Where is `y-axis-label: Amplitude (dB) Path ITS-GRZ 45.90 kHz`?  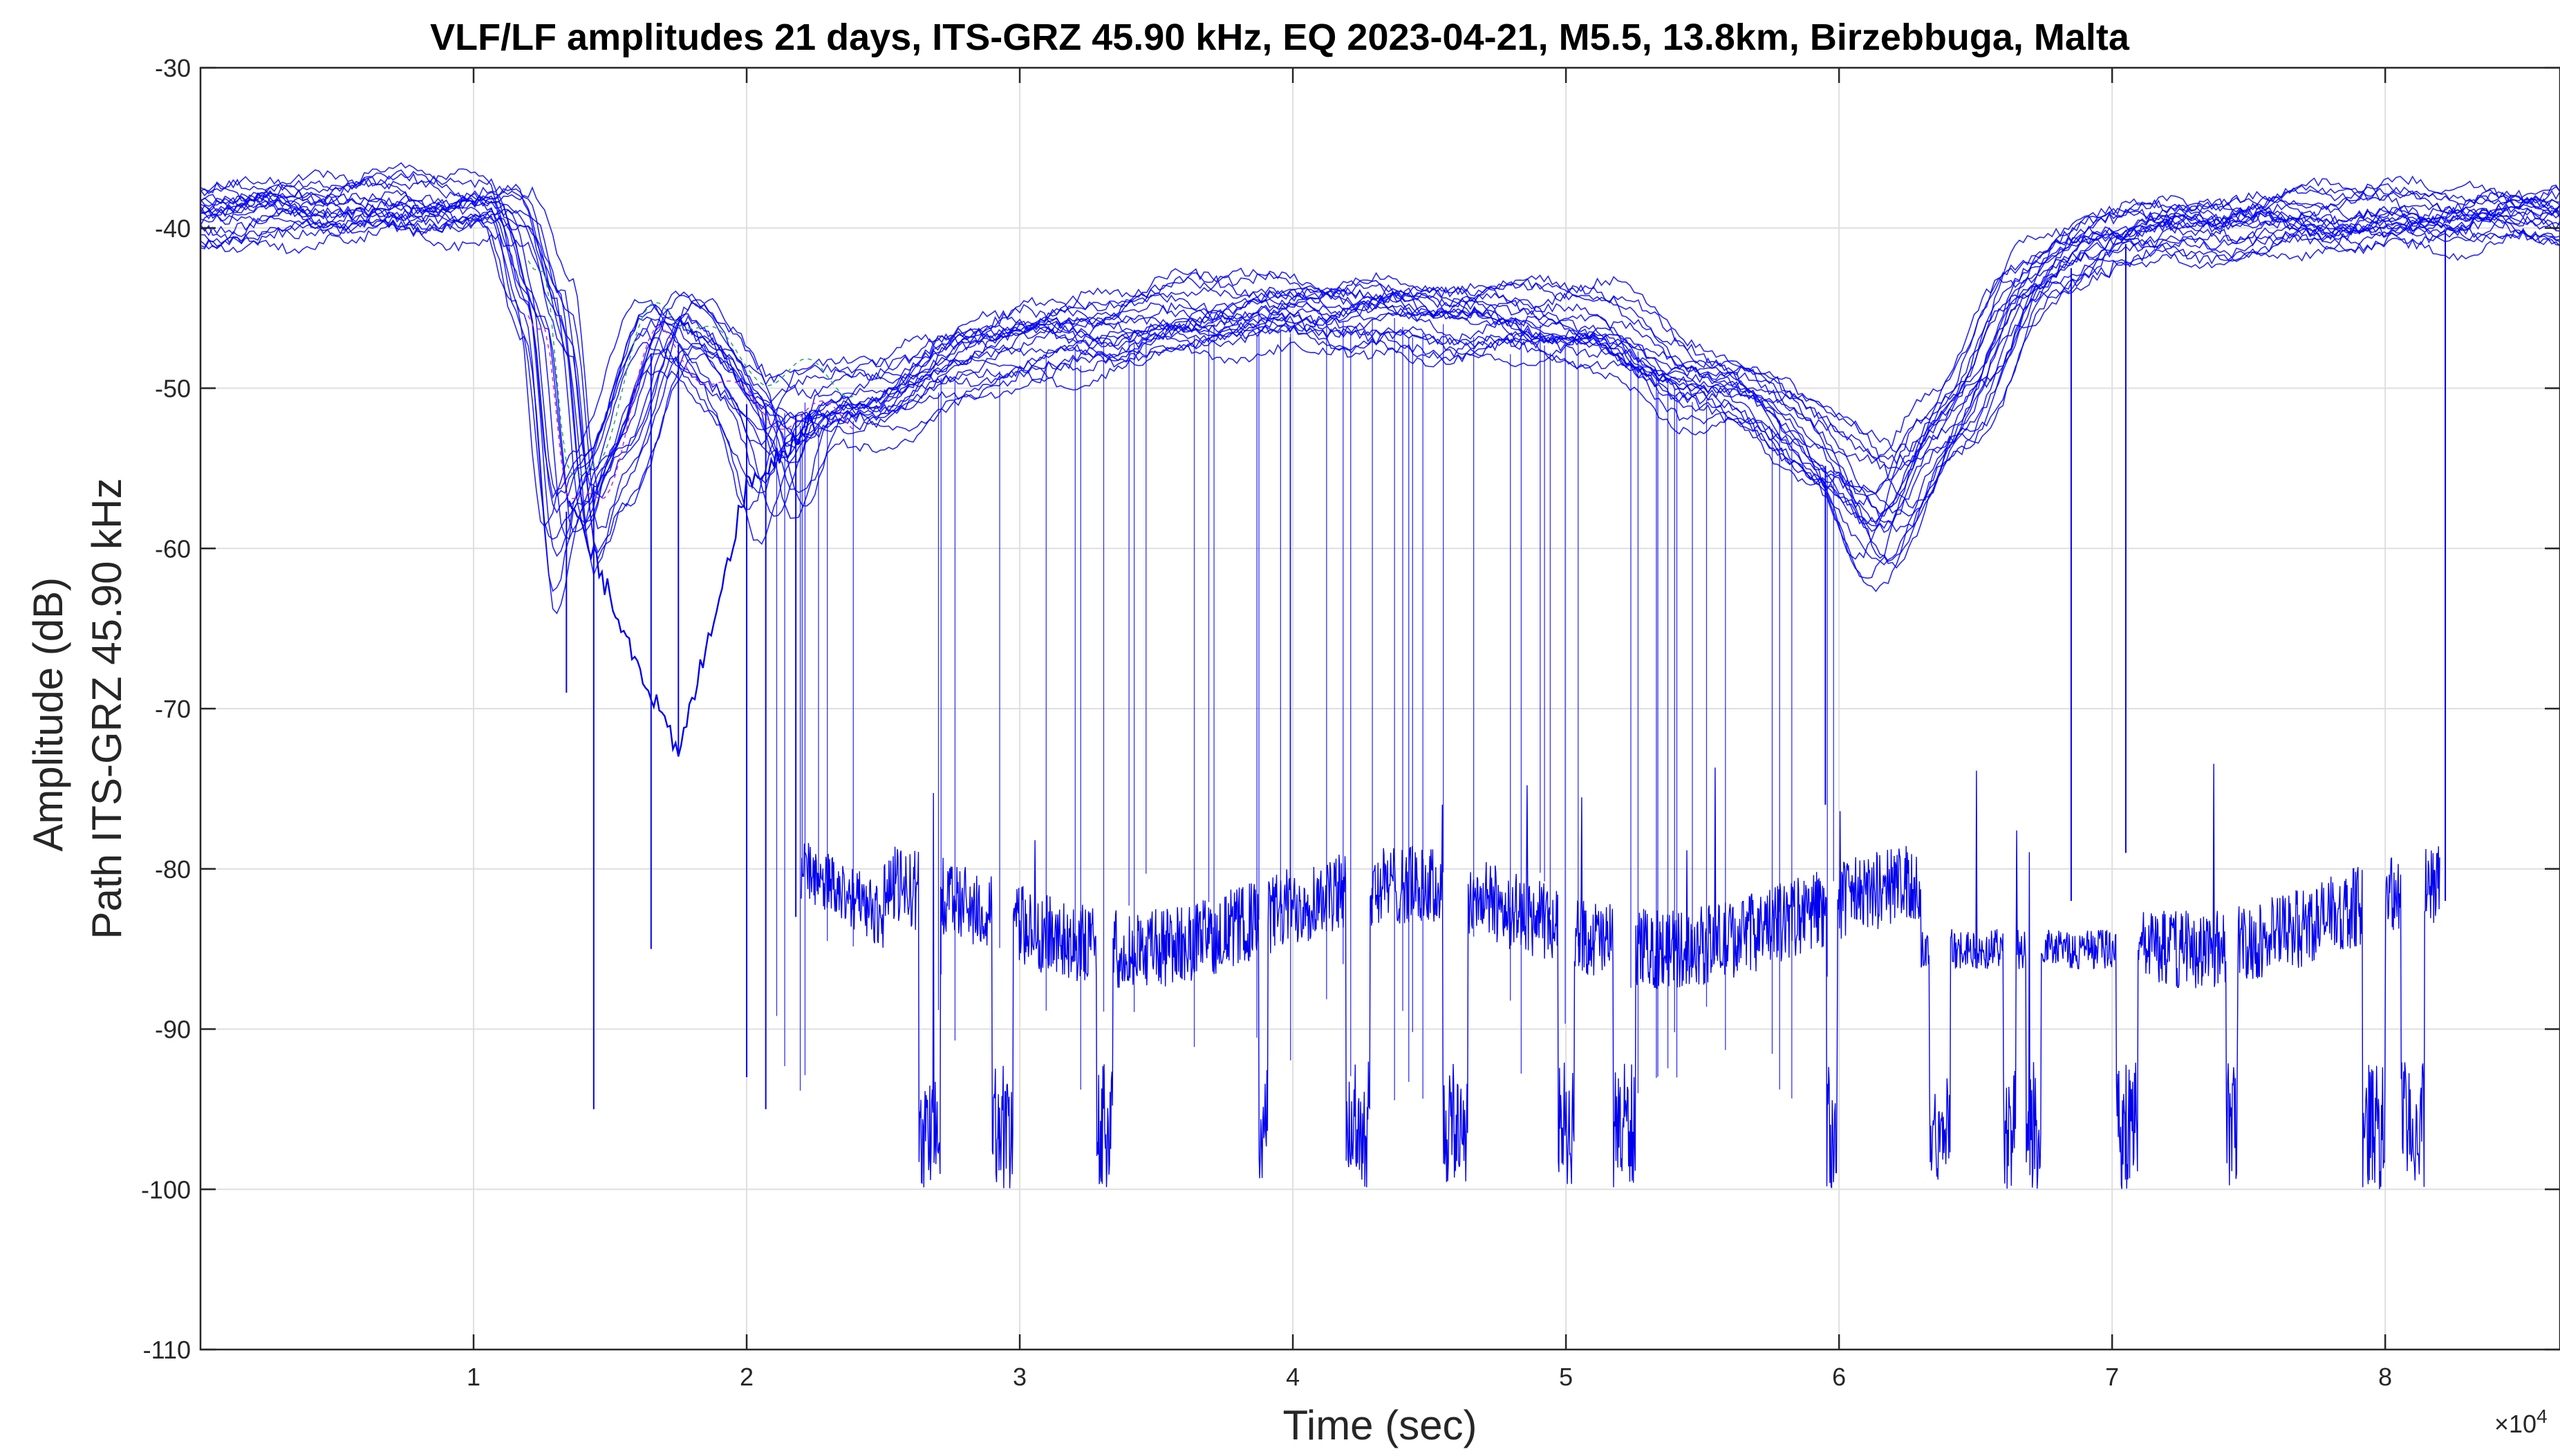 y-axis-label: Amplitude (dB) Path ITS-GRZ 45.90 kHz is located at coordinates (77, 709).